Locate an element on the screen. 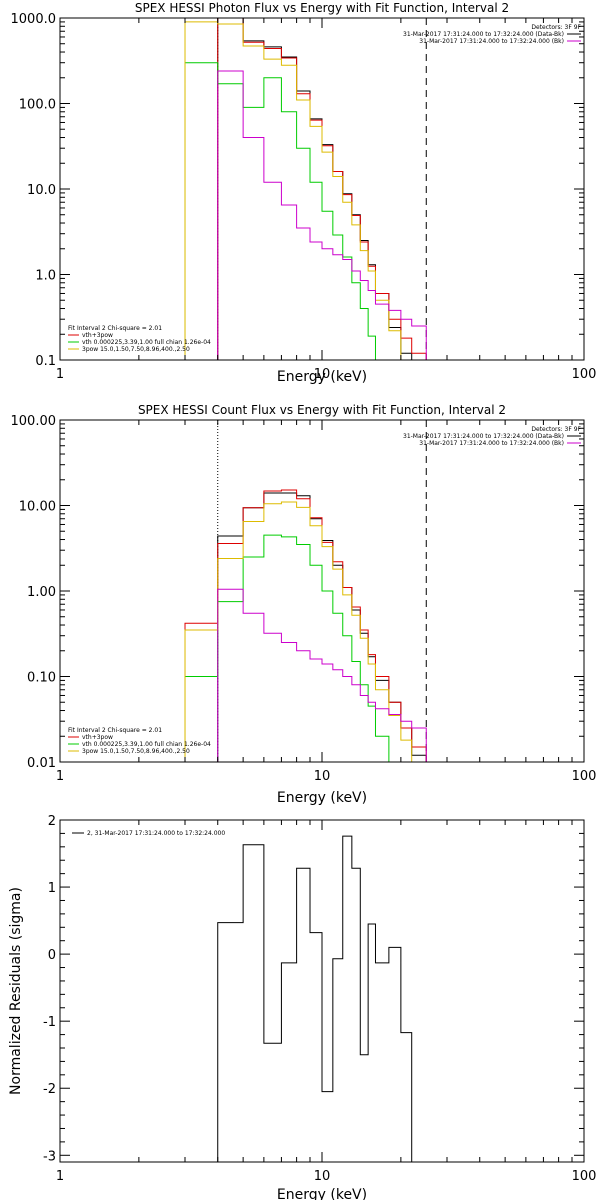 This screenshot has height=1200, width=600. series-2-31-mar-2017-17-31-24-000-to-17-32-24-000-histogram is located at coordinates (315, 998).